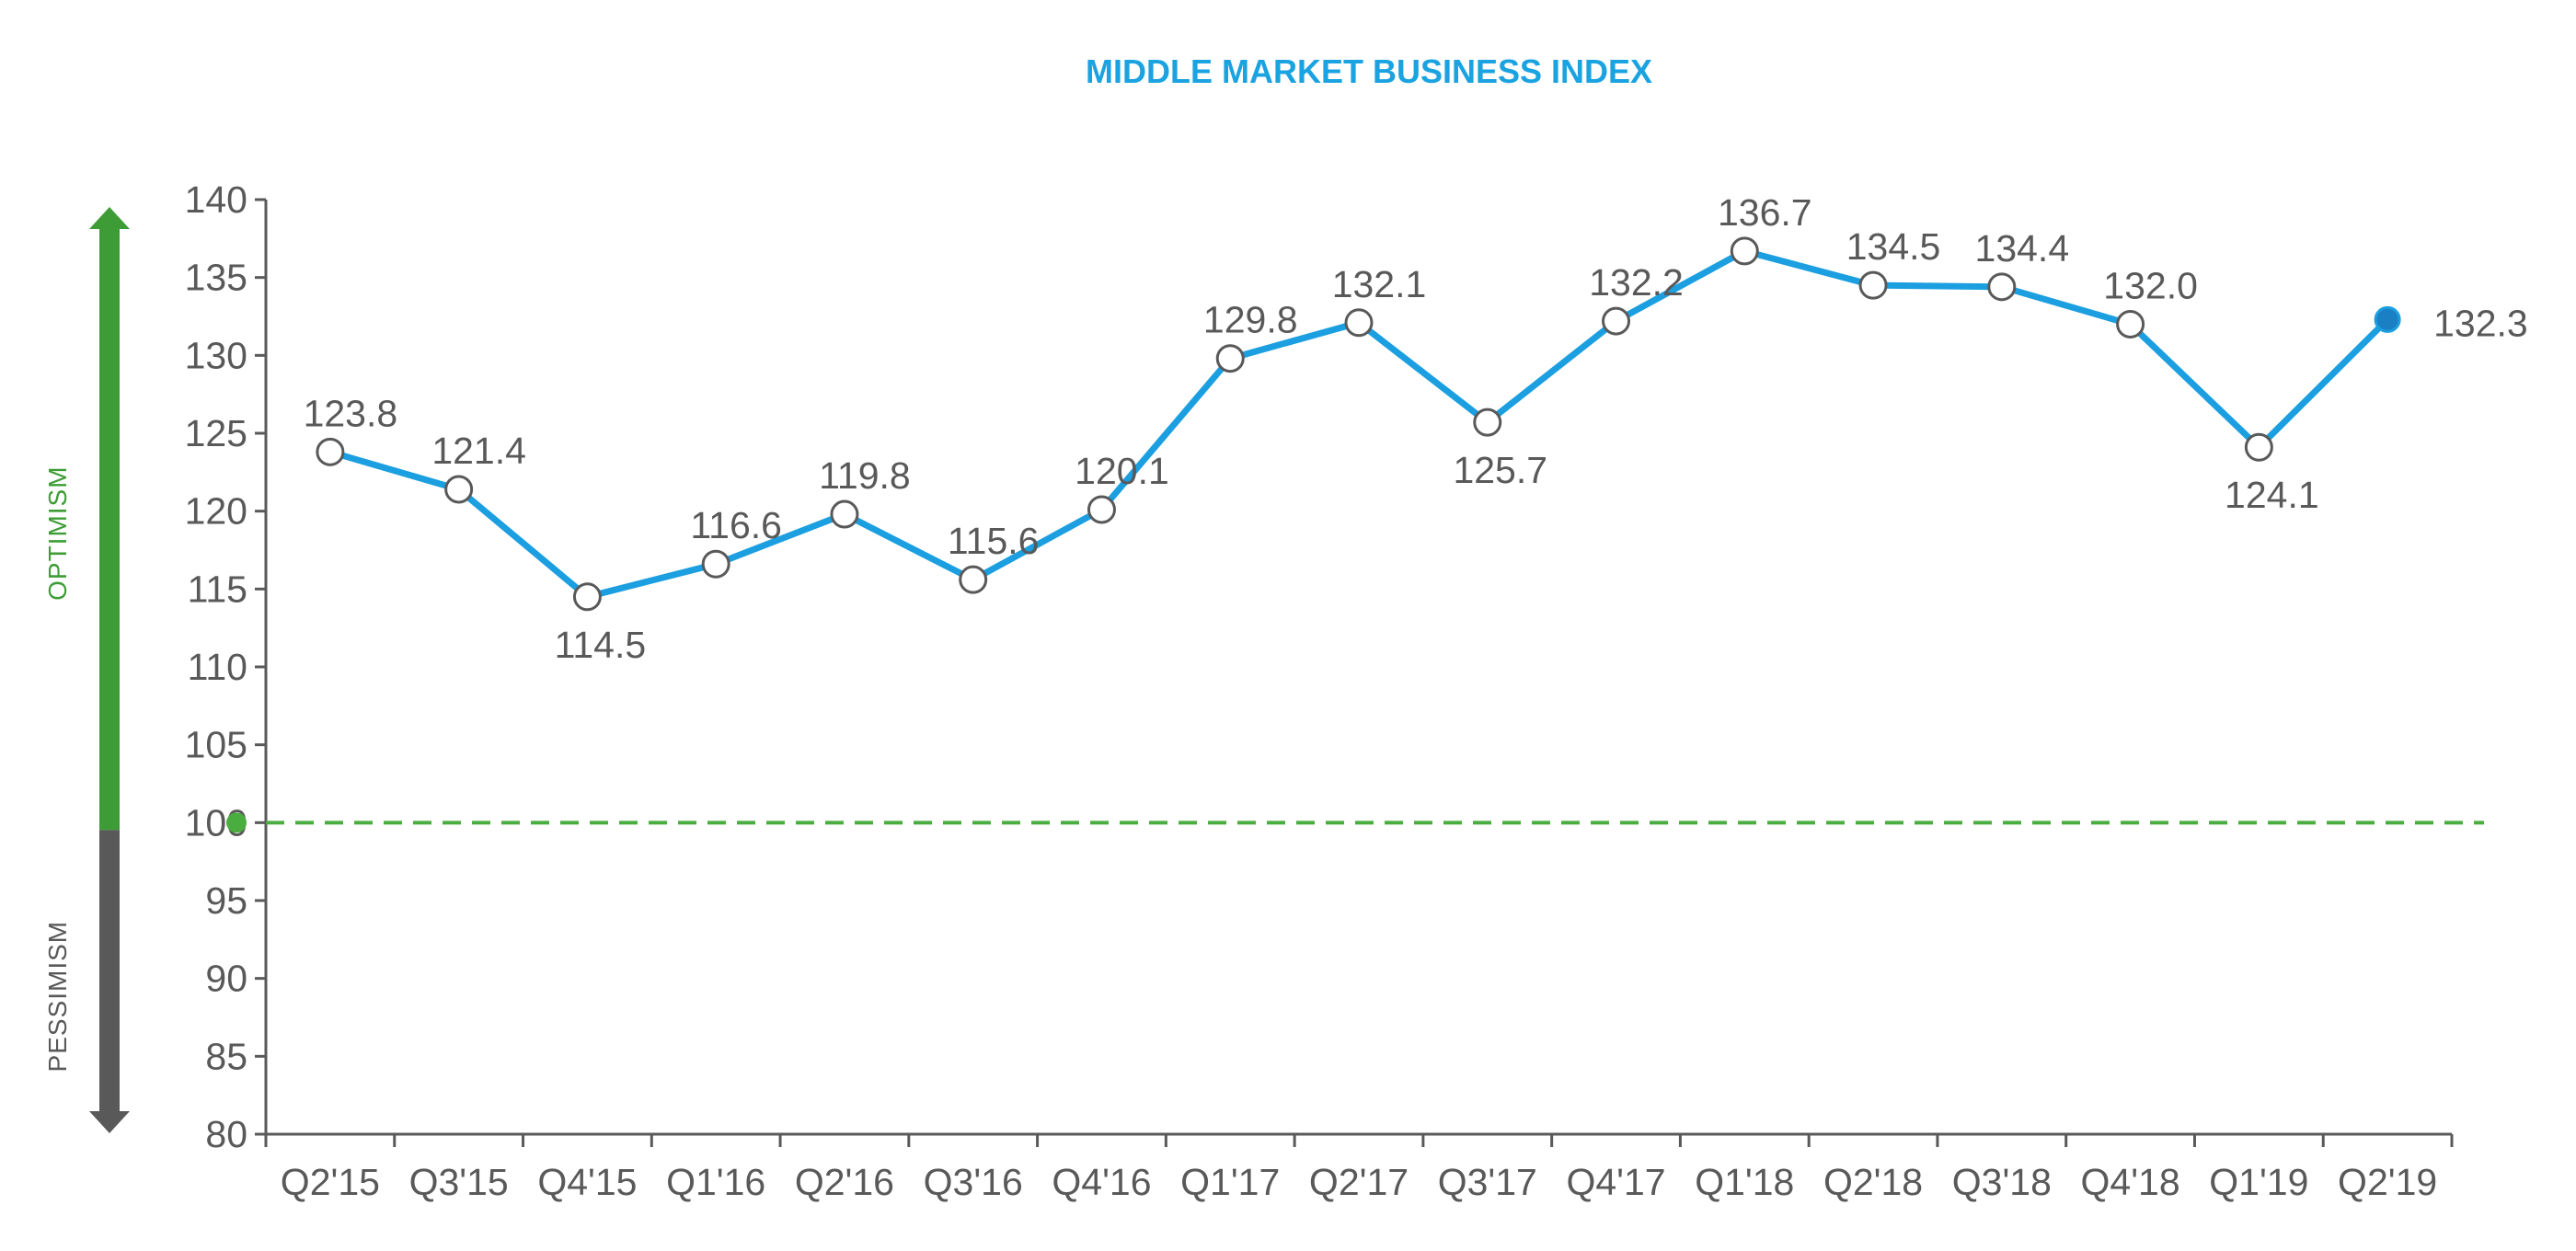 This screenshot has height=1251, width=2576. What do you see at coordinates (216, 199) in the screenshot?
I see `y-tick-label: 140` at bounding box center [216, 199].